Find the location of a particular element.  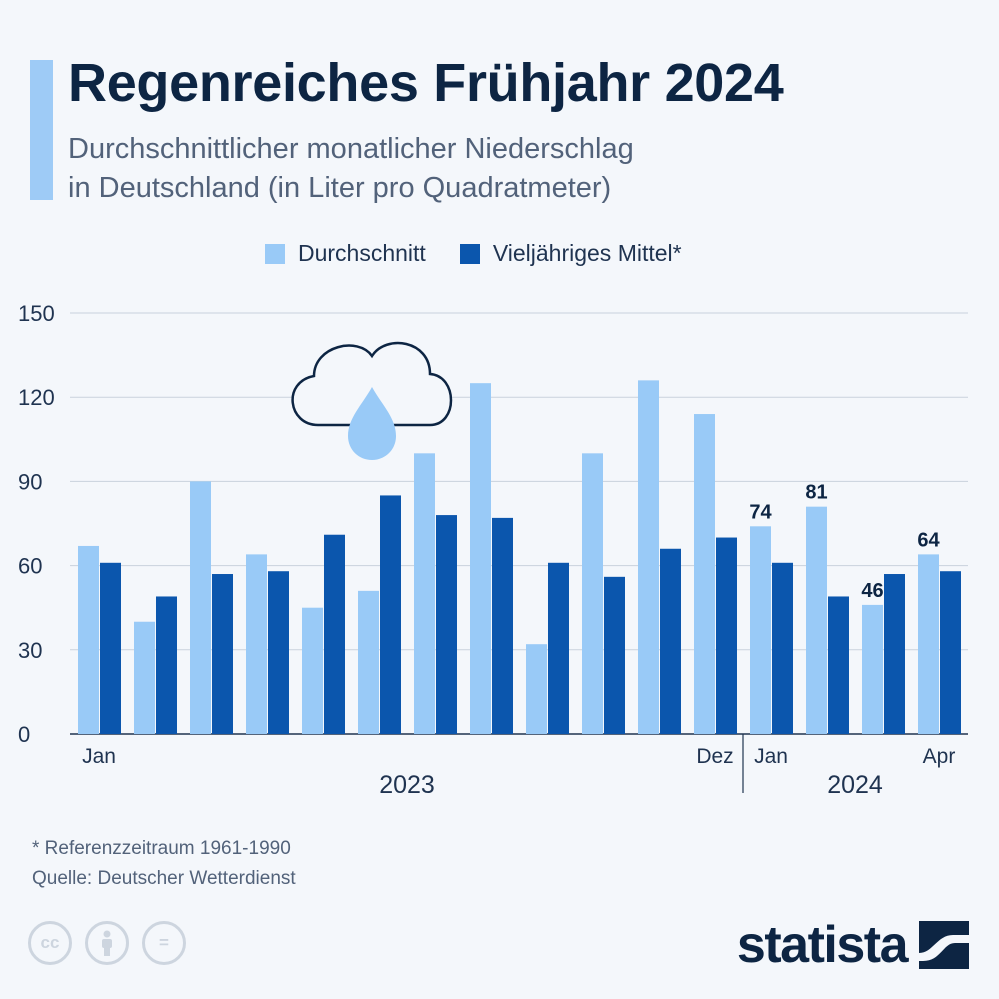

data-label: 64 is located at coordinates (928, 540).